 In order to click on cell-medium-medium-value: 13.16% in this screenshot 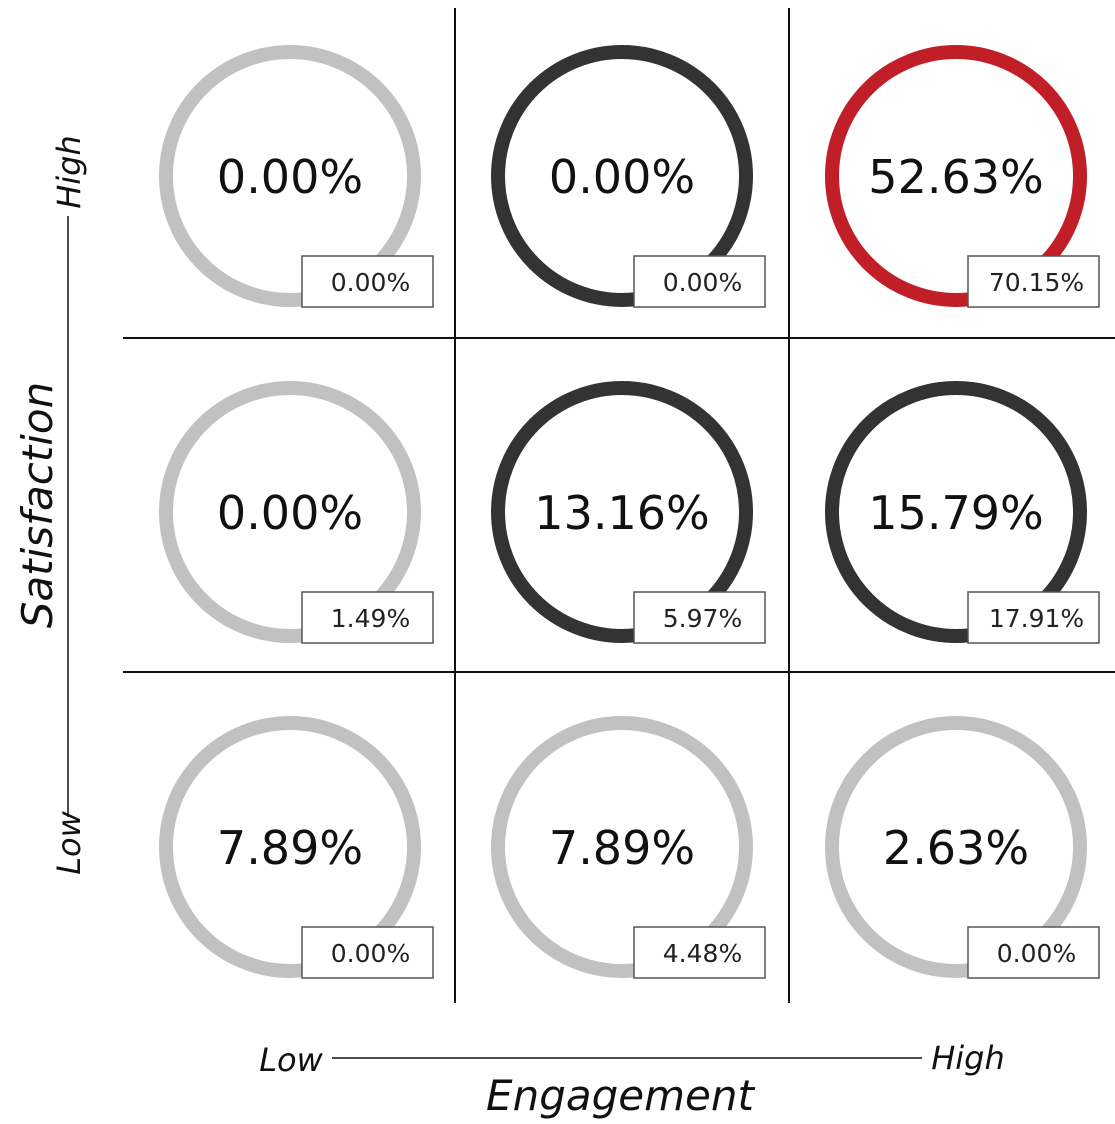, I will do `click(621, 513)`.